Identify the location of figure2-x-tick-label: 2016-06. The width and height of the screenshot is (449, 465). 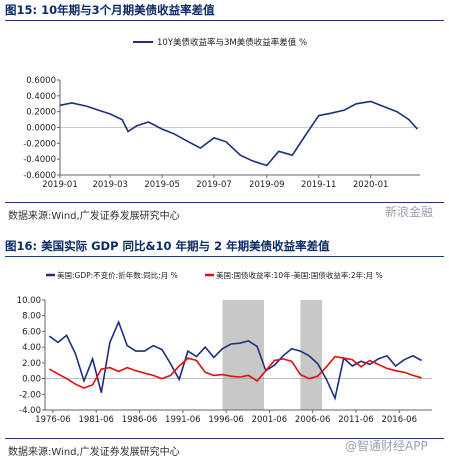
(399, 420).